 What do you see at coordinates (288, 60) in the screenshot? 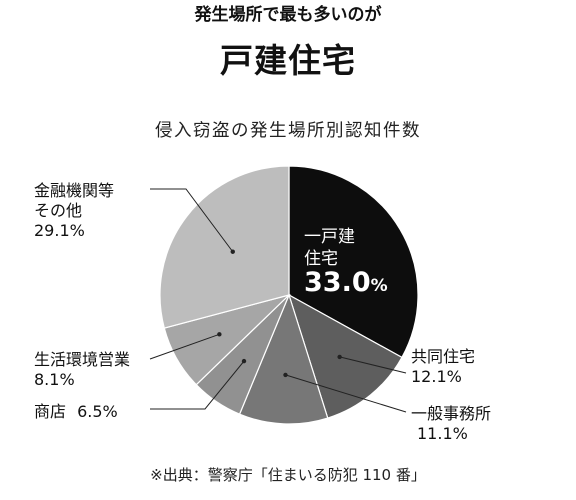
I see `headline: 戸建住宅` at bounding box center [288, 60].